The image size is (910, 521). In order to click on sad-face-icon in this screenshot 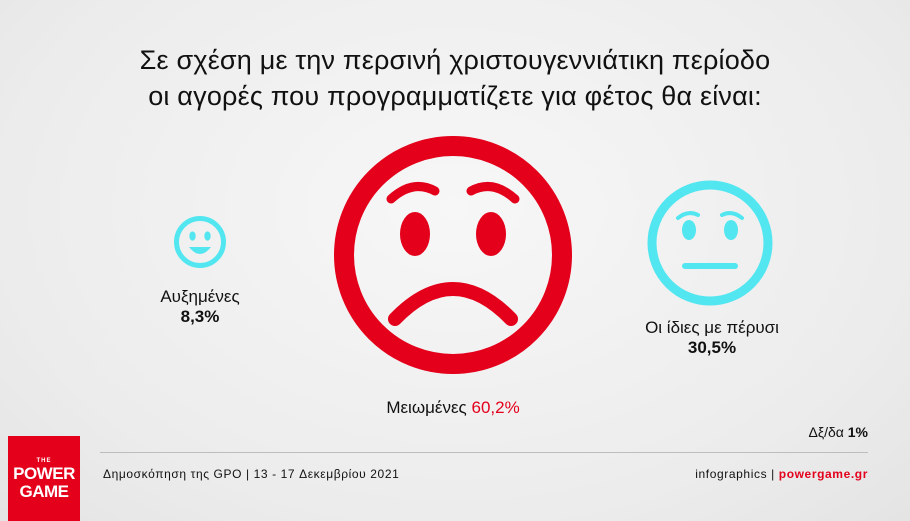, I will do `click(453, 255)`.